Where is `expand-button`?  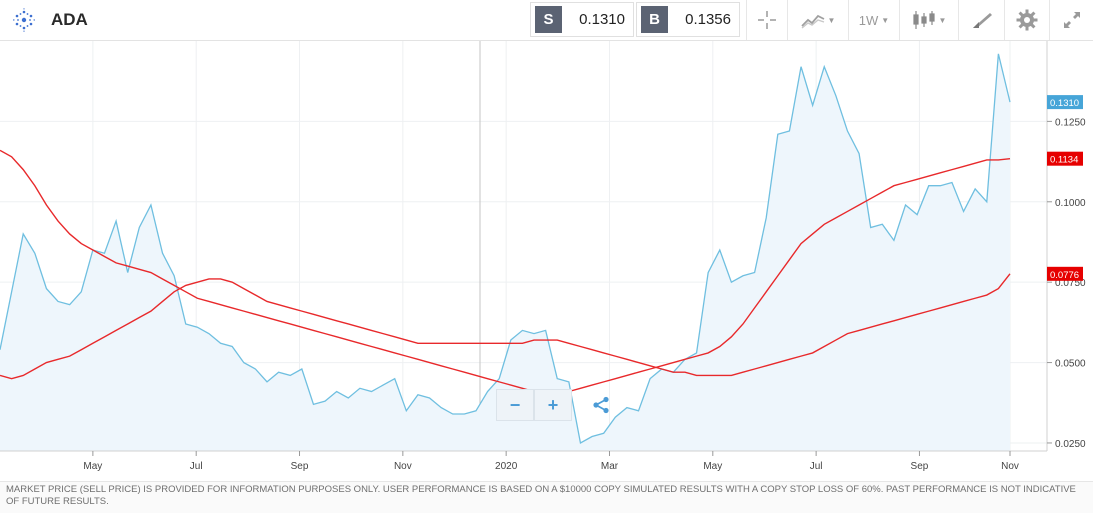
expand-button is located at coordinates (1071, 20).